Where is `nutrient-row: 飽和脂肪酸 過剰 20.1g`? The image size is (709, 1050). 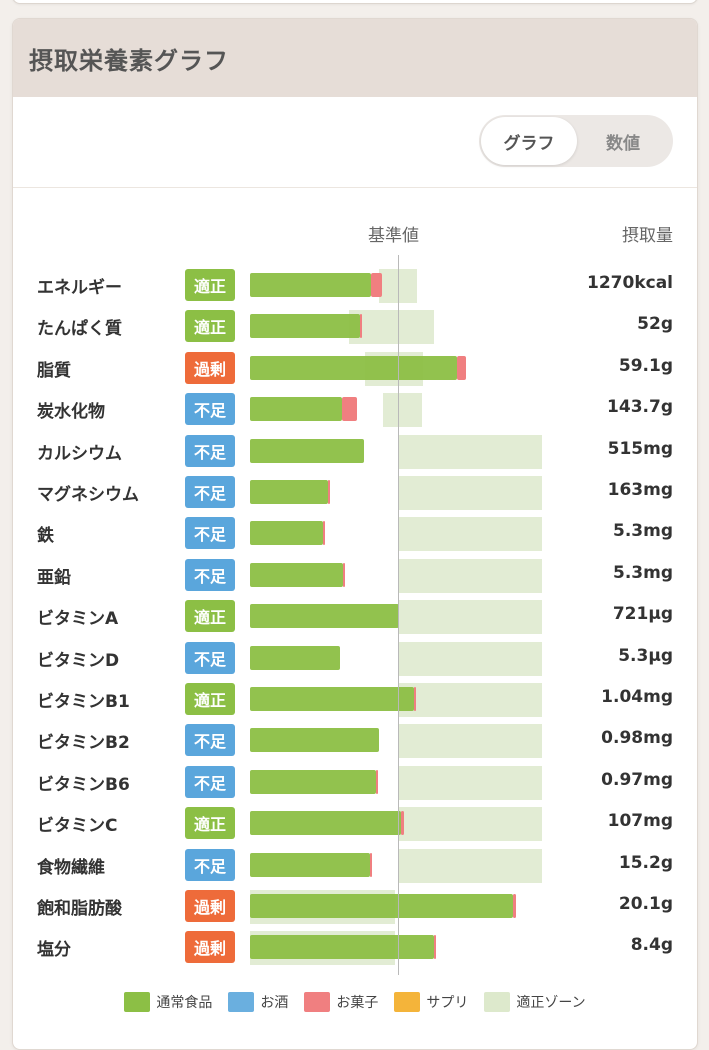 nutrient-row: 飽和脂肪酸 過剰 20.1g is located at coordinates (355, 906).